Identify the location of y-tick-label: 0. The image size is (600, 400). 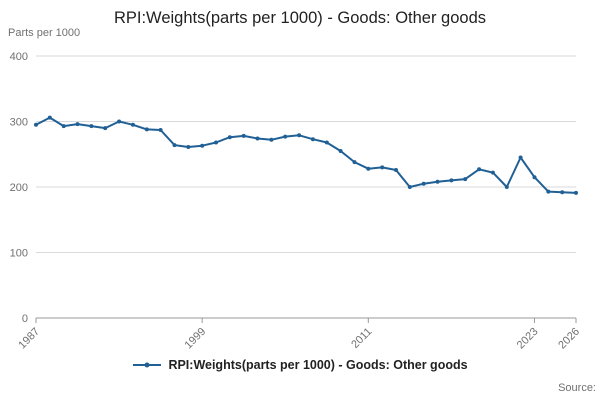
(25, 319).